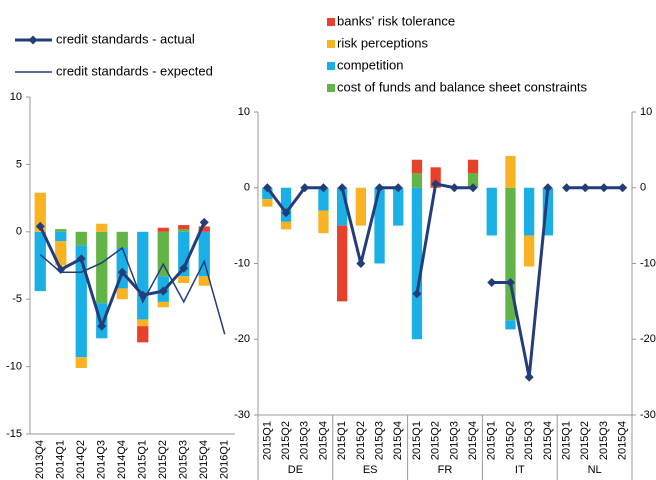 Image resolution: width=656 pixels, height=480 pixels. I want to click on x-tick-label: 2013Q4, so click(40, 459).